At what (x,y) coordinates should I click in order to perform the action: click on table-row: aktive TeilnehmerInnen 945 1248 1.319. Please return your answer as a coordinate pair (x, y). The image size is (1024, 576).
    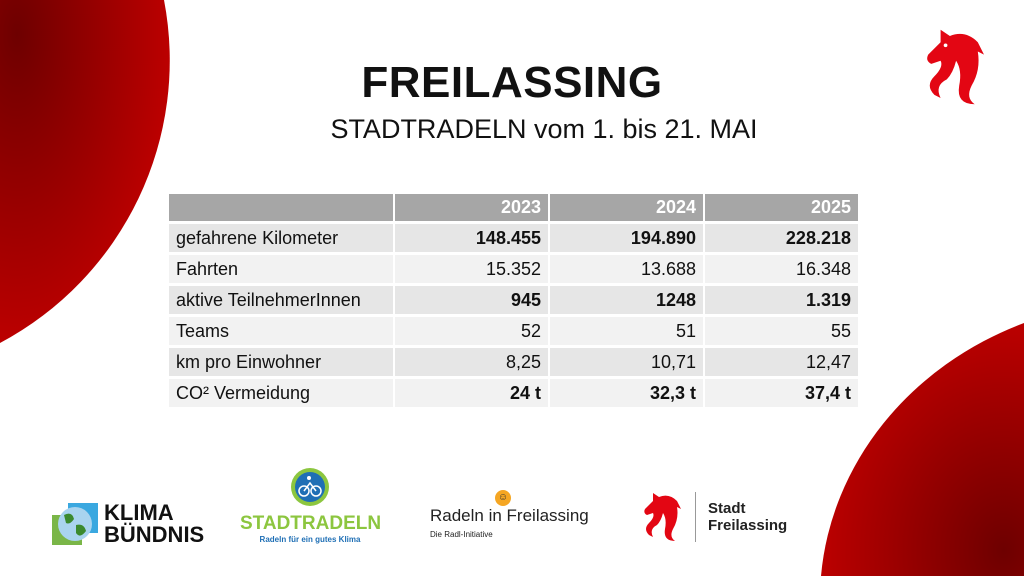
    Looking at the image, I should click on (513, 300).